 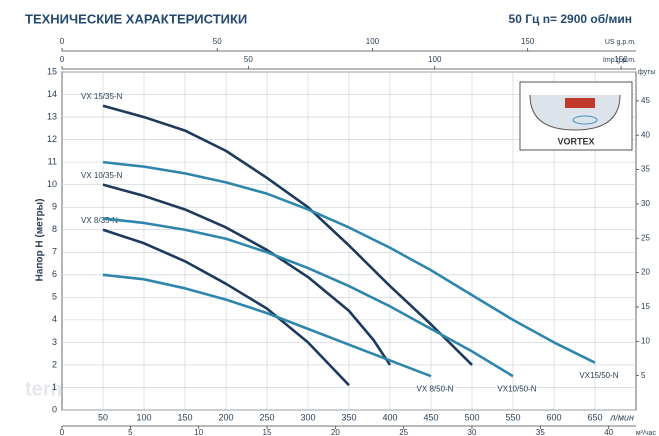 What do you see at coordinates (52, 71) in the screenshot?
I see `y-tick-label: 15` at bounding box center [52, 71].